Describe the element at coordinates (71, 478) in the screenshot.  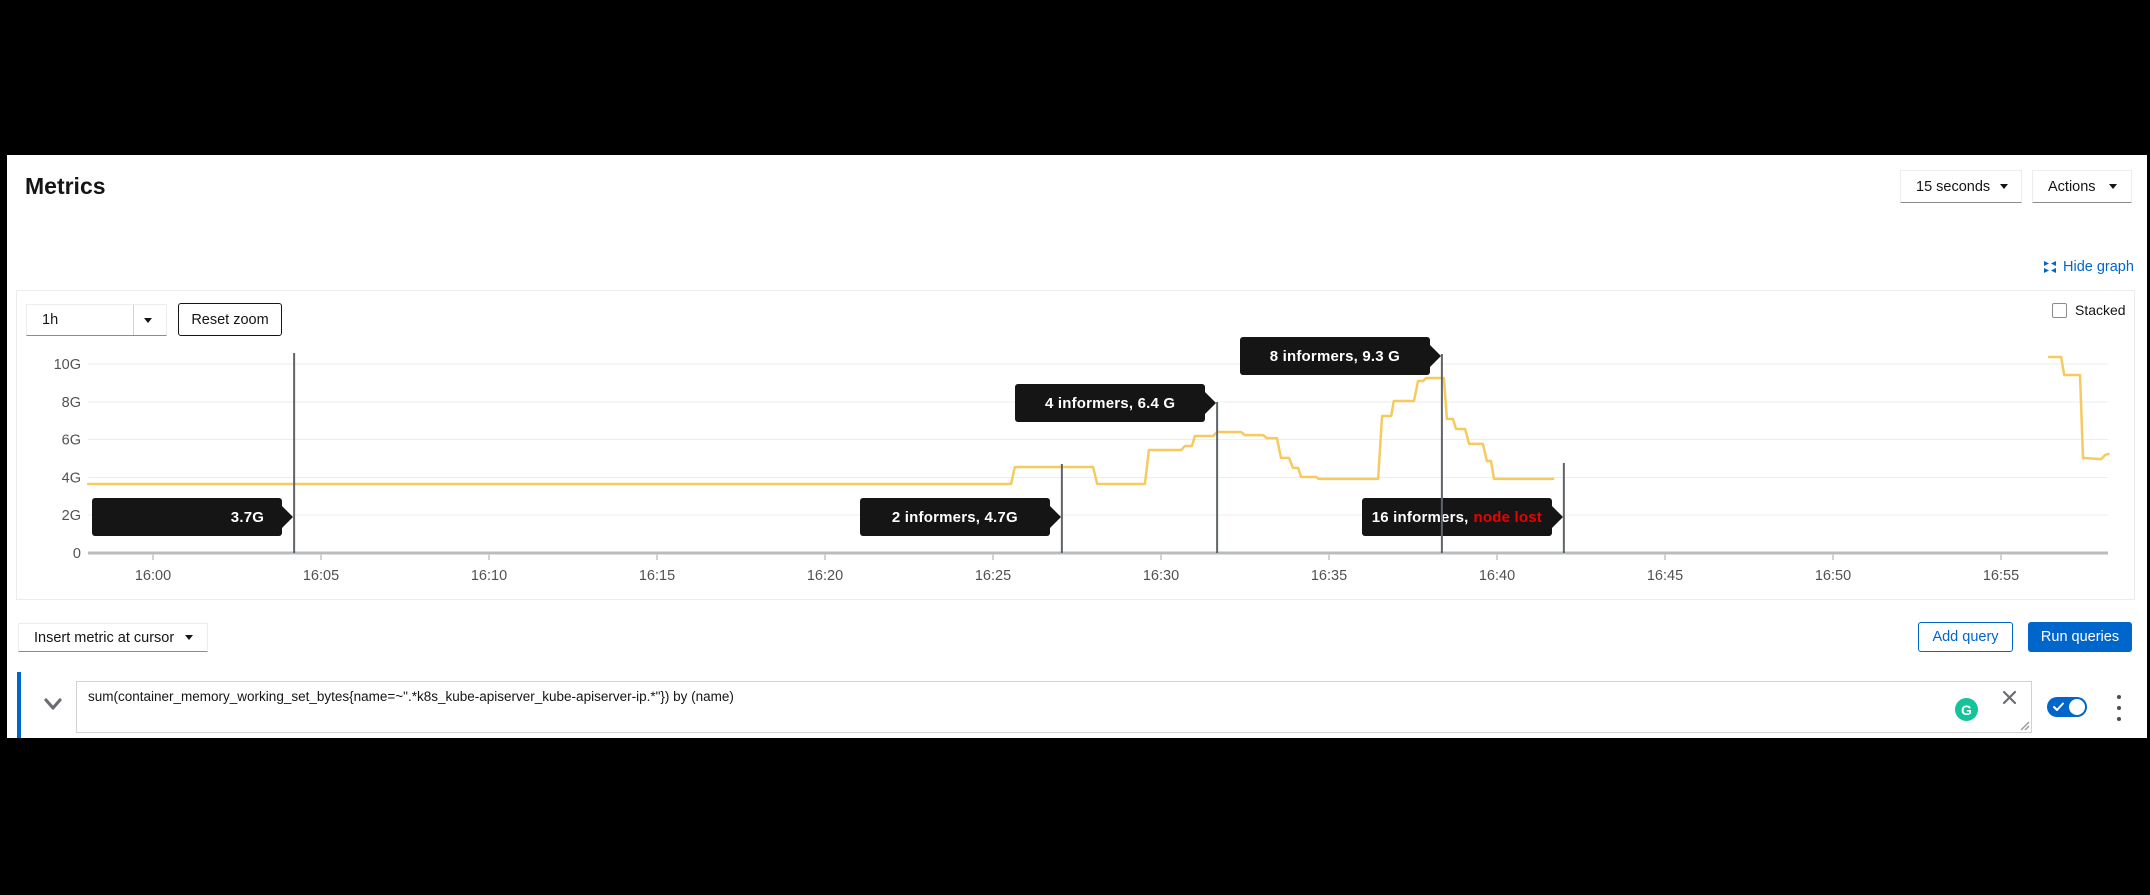
I see `y-axis-tick-label: 4G` at that location.